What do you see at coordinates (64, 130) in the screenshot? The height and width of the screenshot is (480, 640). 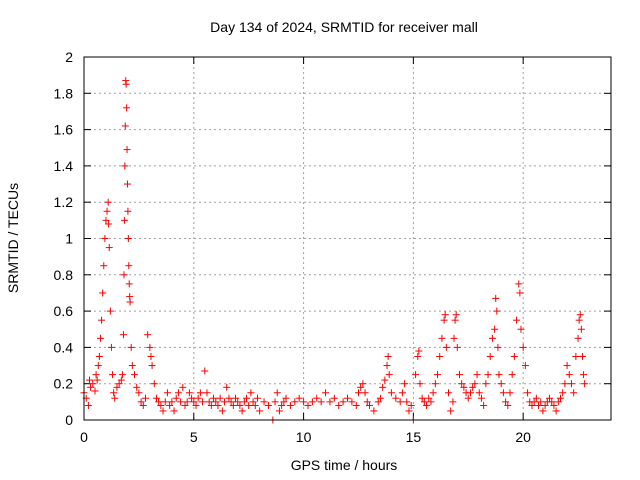 I see `y-tick-label: 1.6` at bounding box center [64, 130].